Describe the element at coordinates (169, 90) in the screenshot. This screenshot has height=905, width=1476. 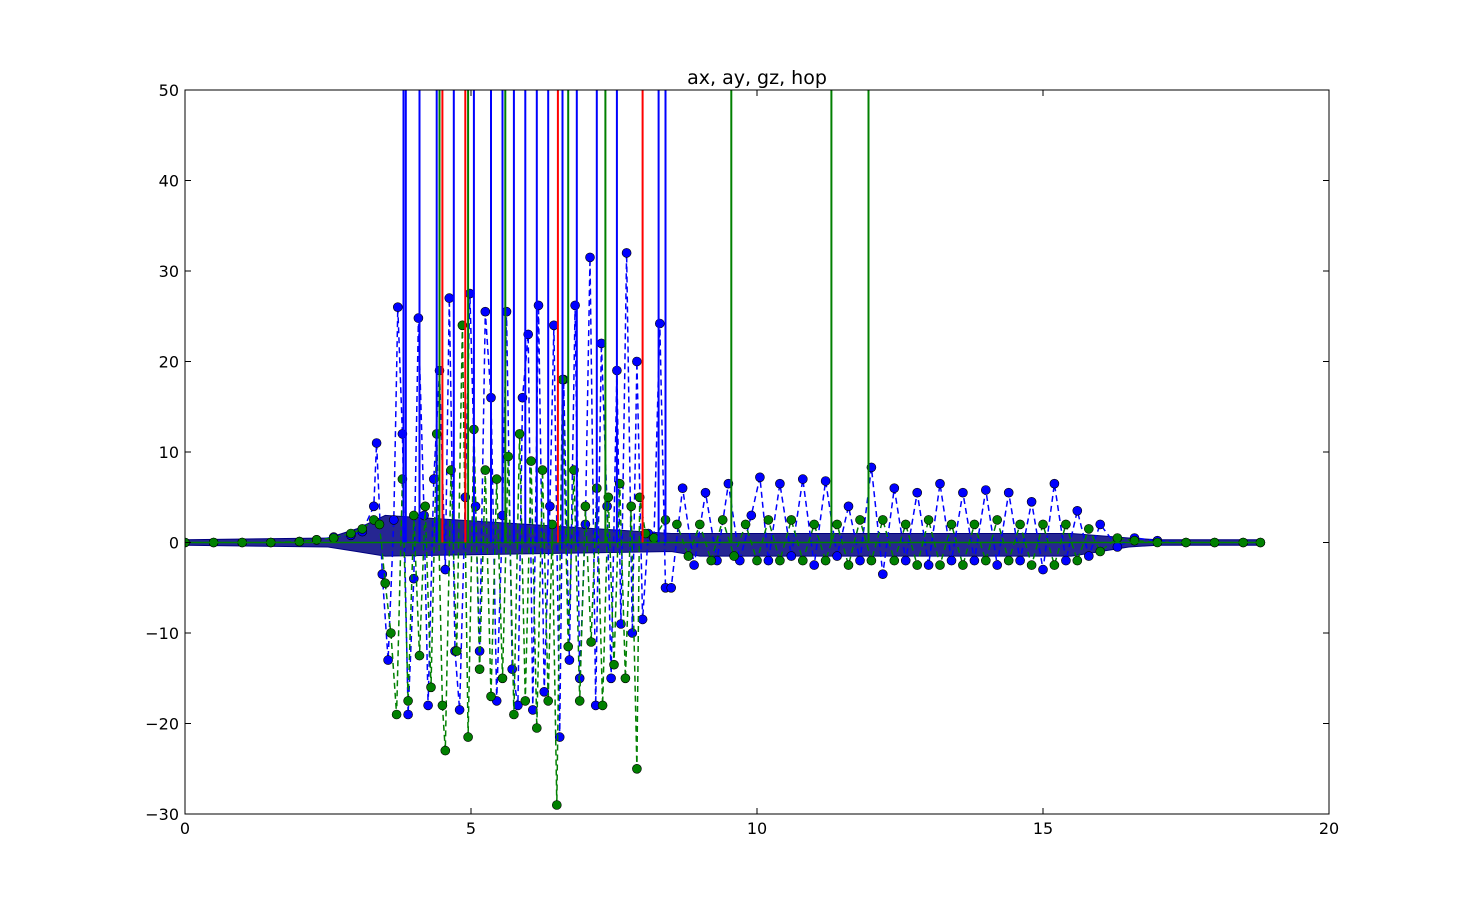
I see `y-tick-label: 50` at that location.